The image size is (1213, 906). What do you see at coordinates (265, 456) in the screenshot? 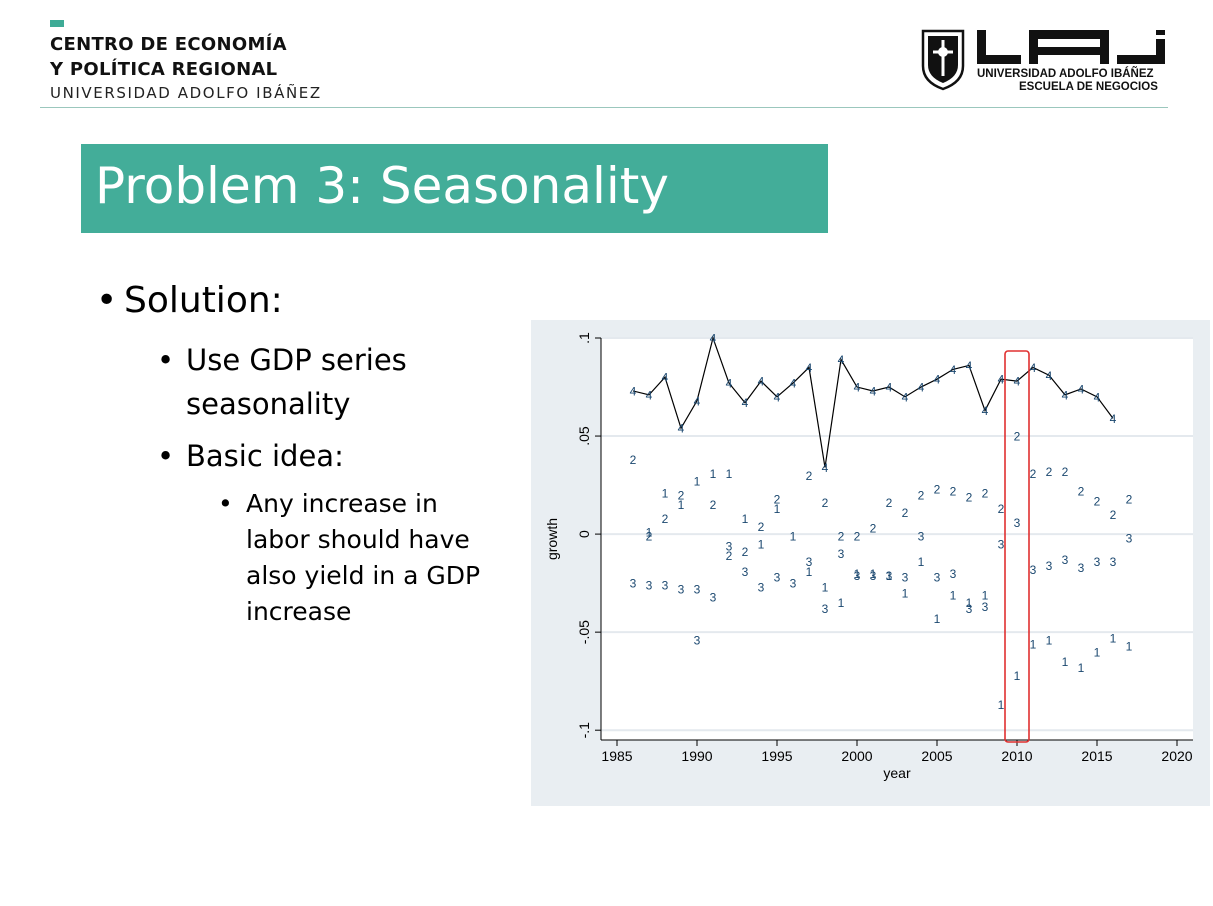
I see `sub-bullet-idea-text: Basic idea:` at bounding box center [265, 456].